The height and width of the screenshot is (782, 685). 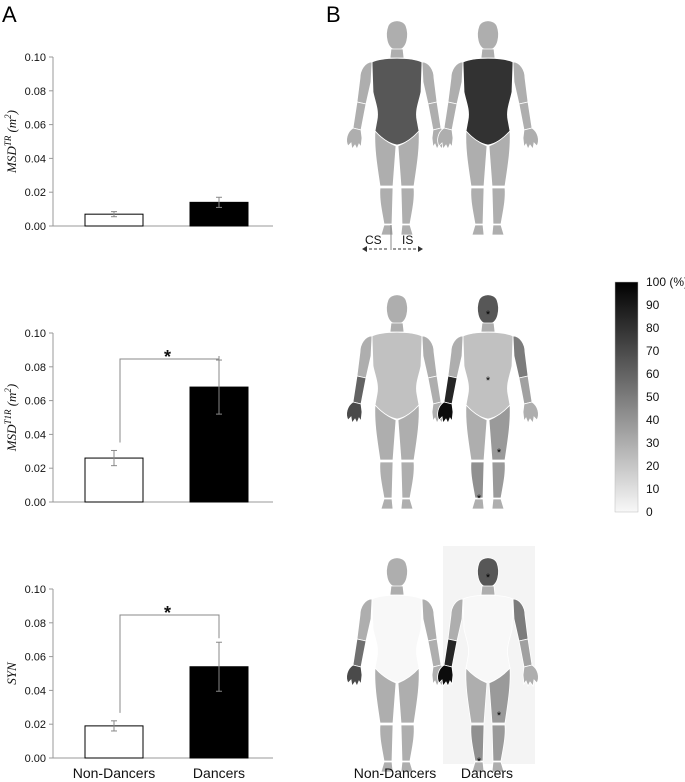 I want to click on body-figure-dancers: * * *, so click(x=488, y=665).